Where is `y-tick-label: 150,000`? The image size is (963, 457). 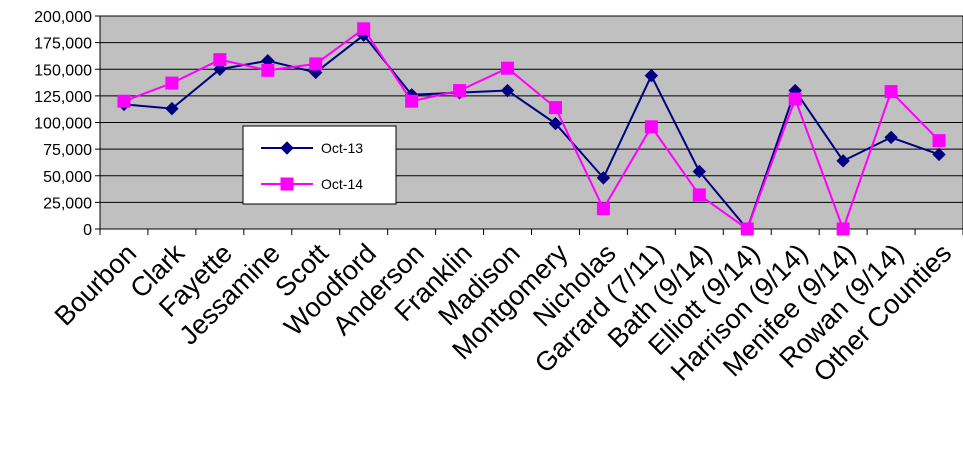 y-tick-label: 150,000 is located at coordinates (63, 70).